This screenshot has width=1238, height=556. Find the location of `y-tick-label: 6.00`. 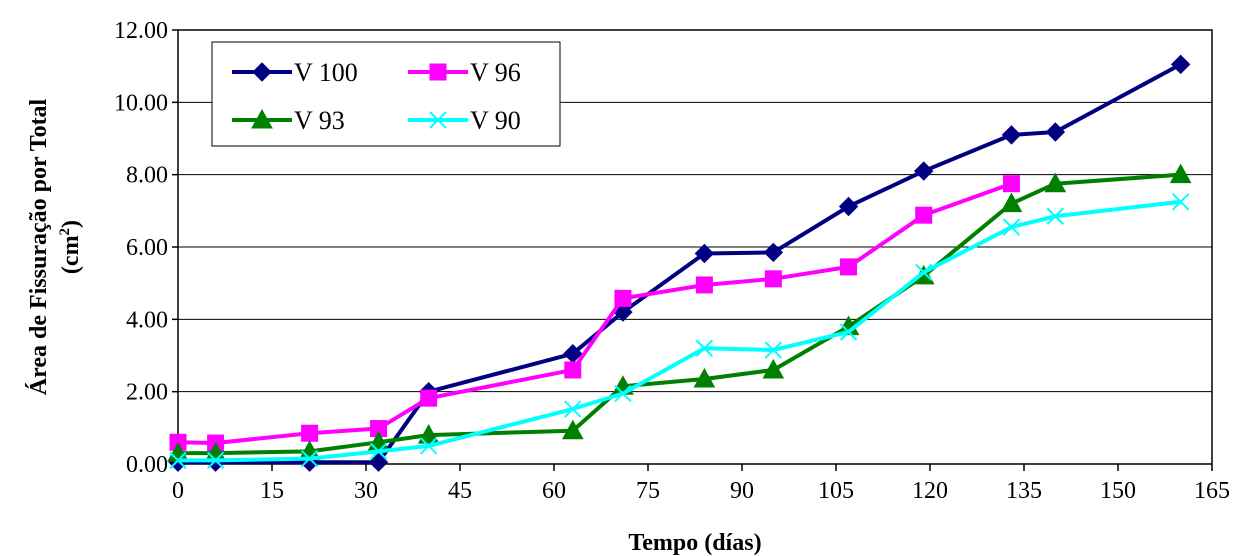

y-tick-label: 6.00 is located at coordinates (147, 248).